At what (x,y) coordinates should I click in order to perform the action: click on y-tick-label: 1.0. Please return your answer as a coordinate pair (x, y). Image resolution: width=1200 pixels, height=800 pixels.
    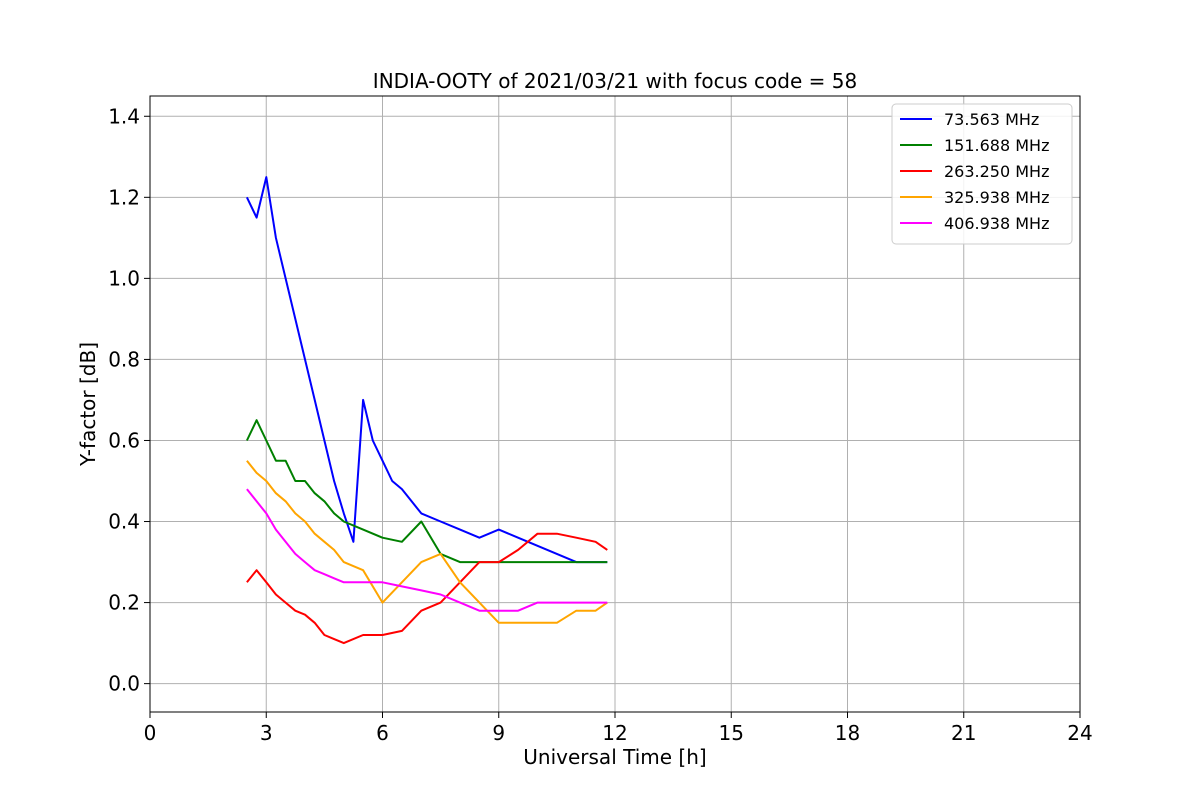
    Looking at the image, I should click on (124, 278).